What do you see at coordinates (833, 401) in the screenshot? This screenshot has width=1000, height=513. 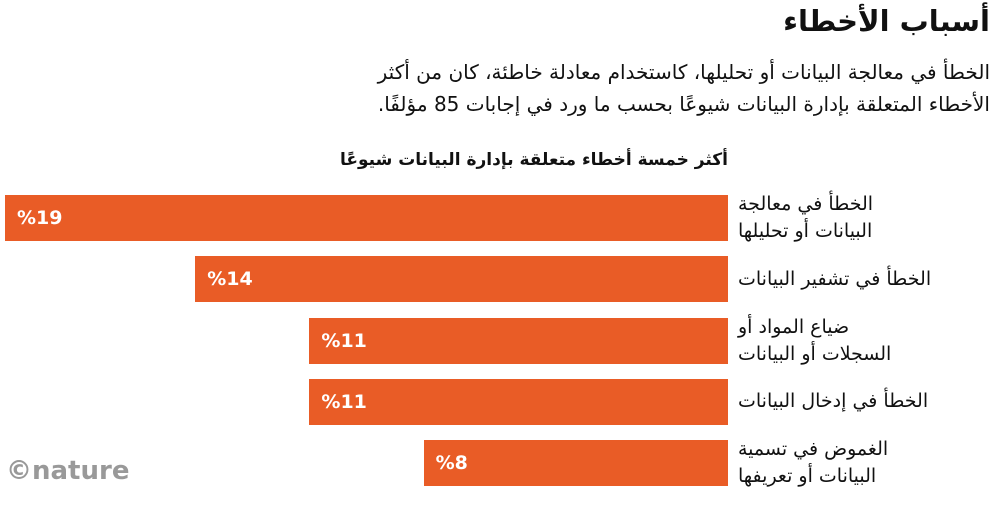 I see `category-label: الخطأ في إدخال البيانات` at bounding box center [833, 401].